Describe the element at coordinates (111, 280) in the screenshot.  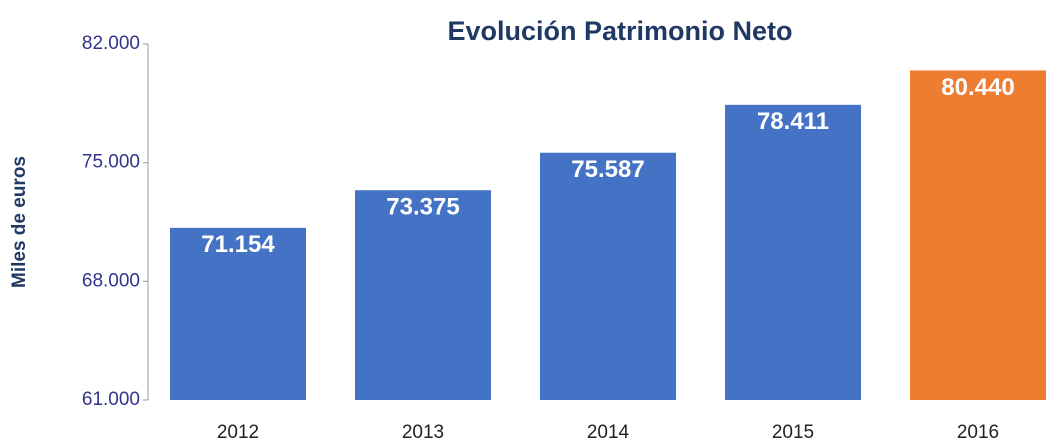
I see `y-tick-label: 68.000` at that location.